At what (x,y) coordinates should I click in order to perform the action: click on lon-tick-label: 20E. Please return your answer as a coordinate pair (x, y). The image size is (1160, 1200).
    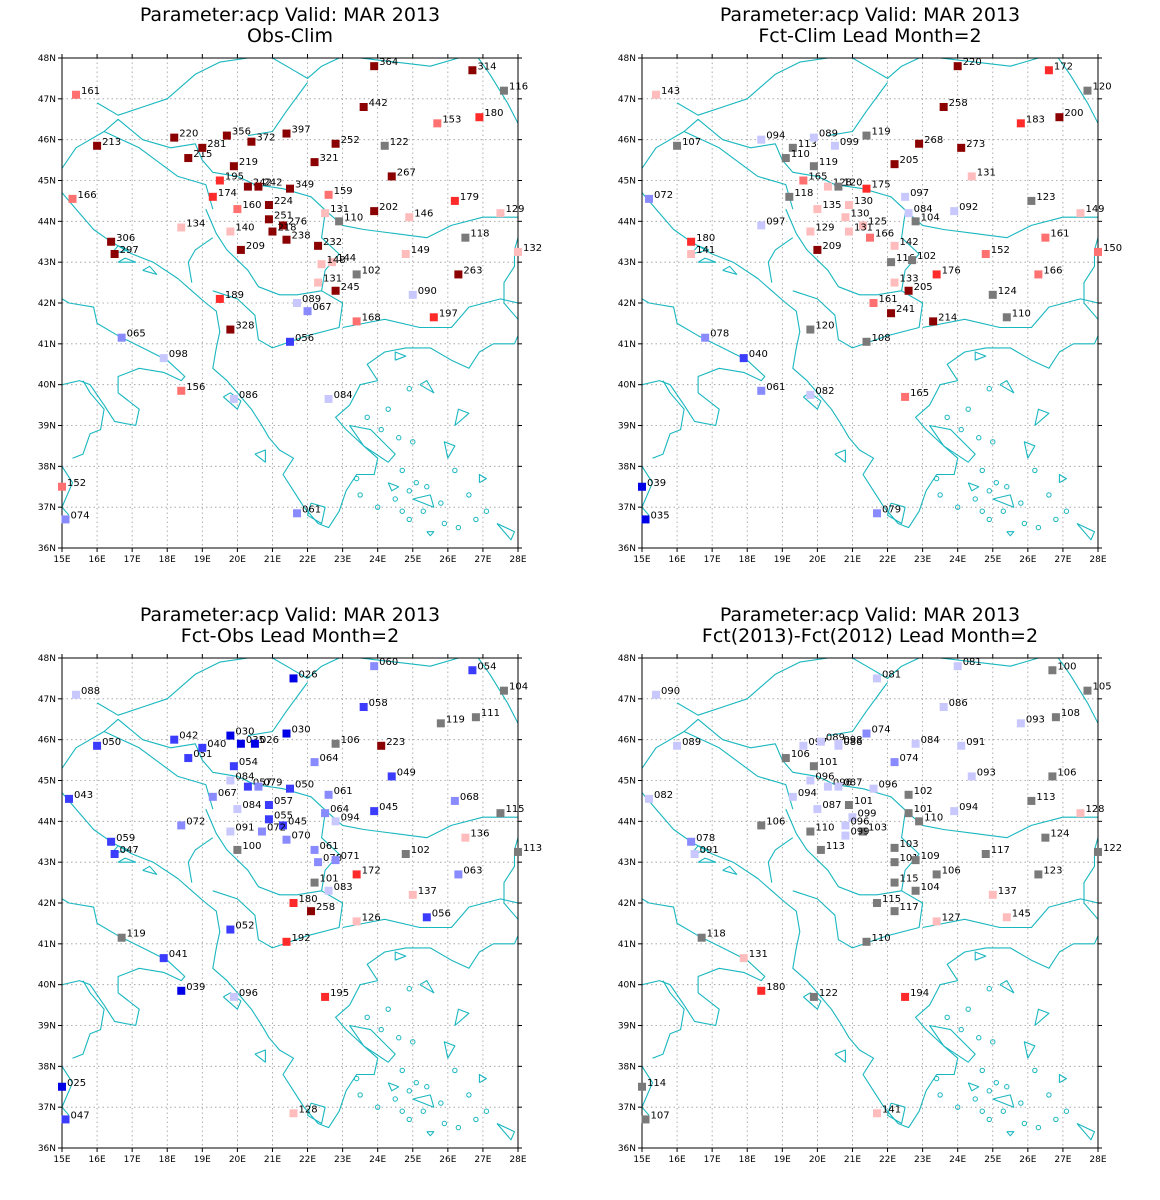
    Looking at the image, I should click on (237, 1160).